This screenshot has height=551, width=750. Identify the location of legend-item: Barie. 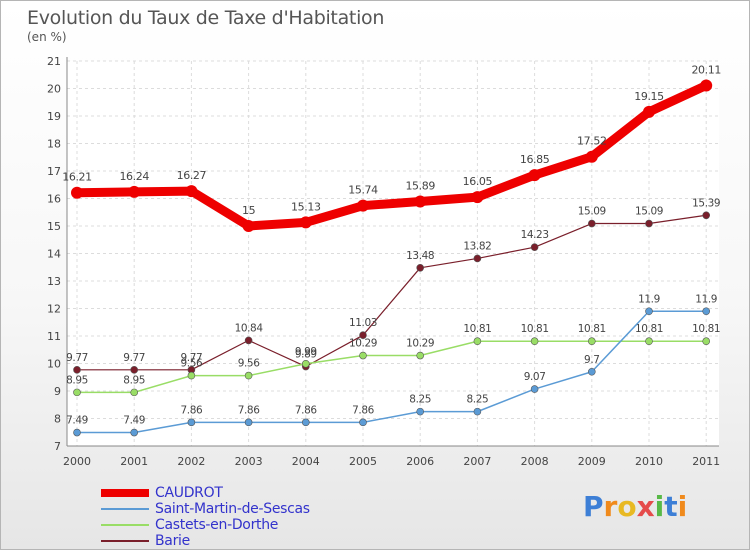
(251, 541).